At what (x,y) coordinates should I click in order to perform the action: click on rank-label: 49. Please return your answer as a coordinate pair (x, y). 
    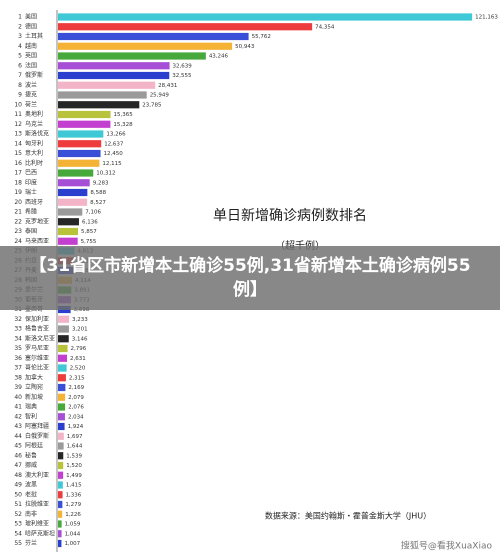
    Looking at the image, I should click on (18, 485).